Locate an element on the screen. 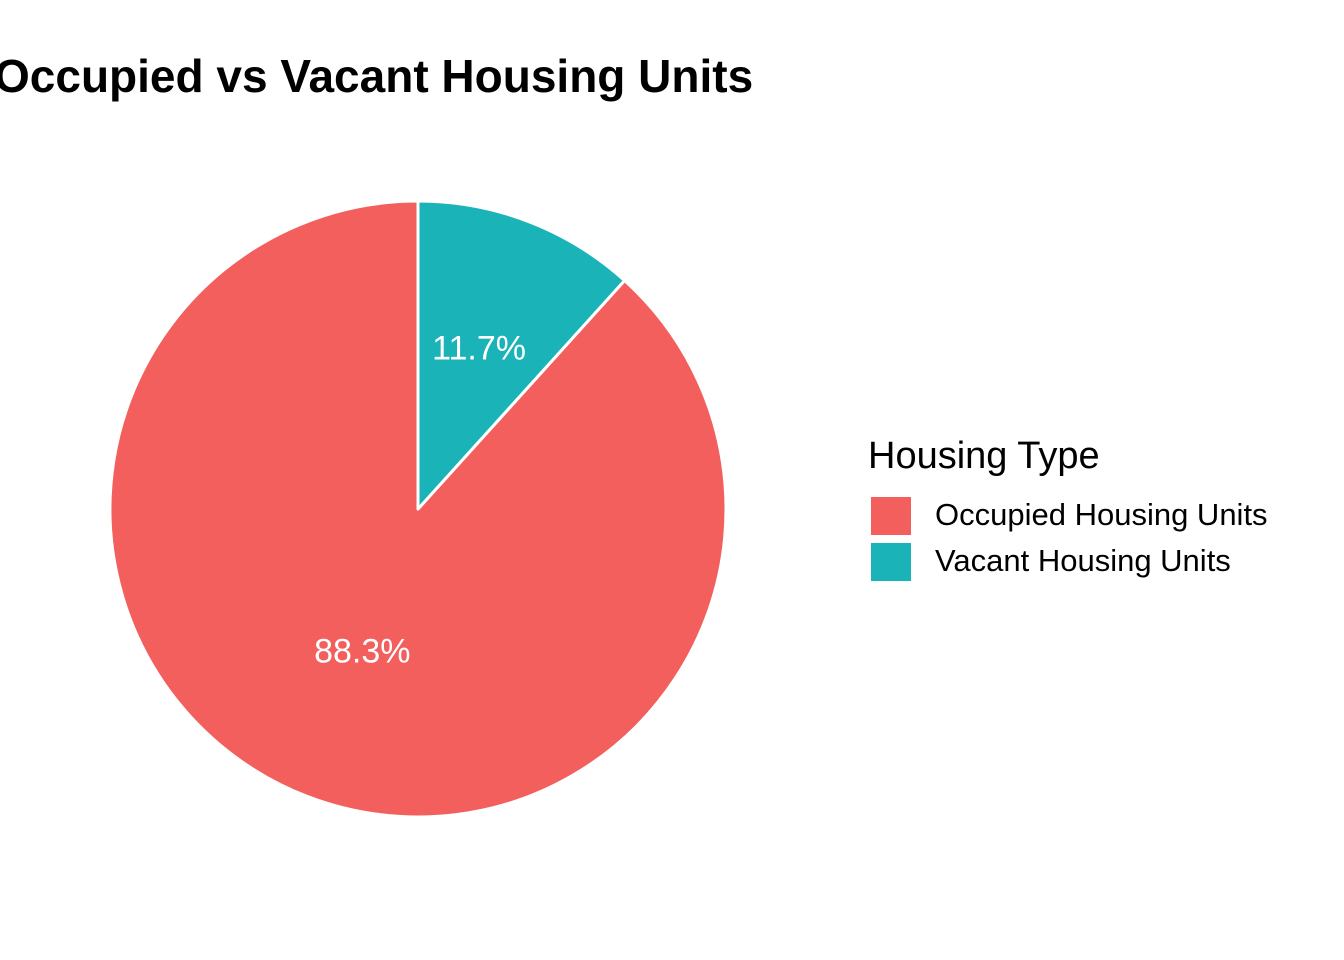 Image resolution: width=1344 pixels, height=960 pixels. legend-title: Housing Type is located at coordinates (984, 456).